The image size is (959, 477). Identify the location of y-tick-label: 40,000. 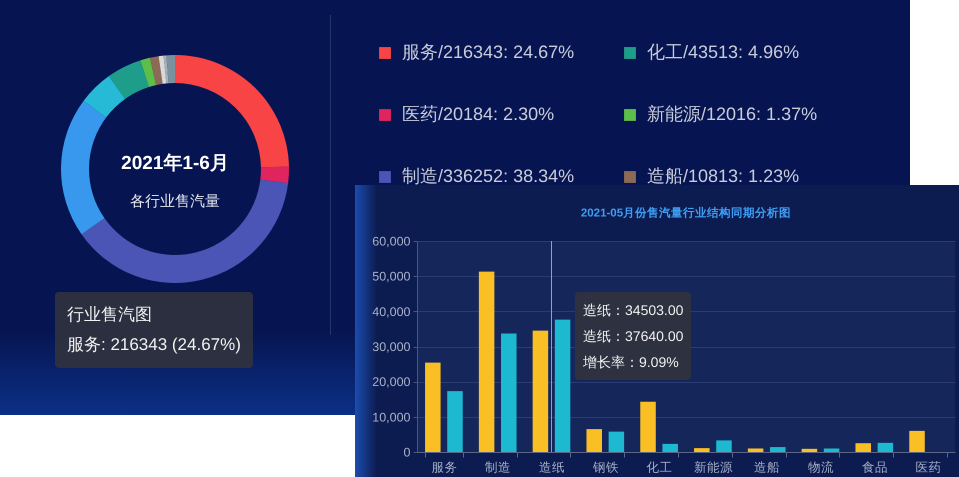
(391, 311).